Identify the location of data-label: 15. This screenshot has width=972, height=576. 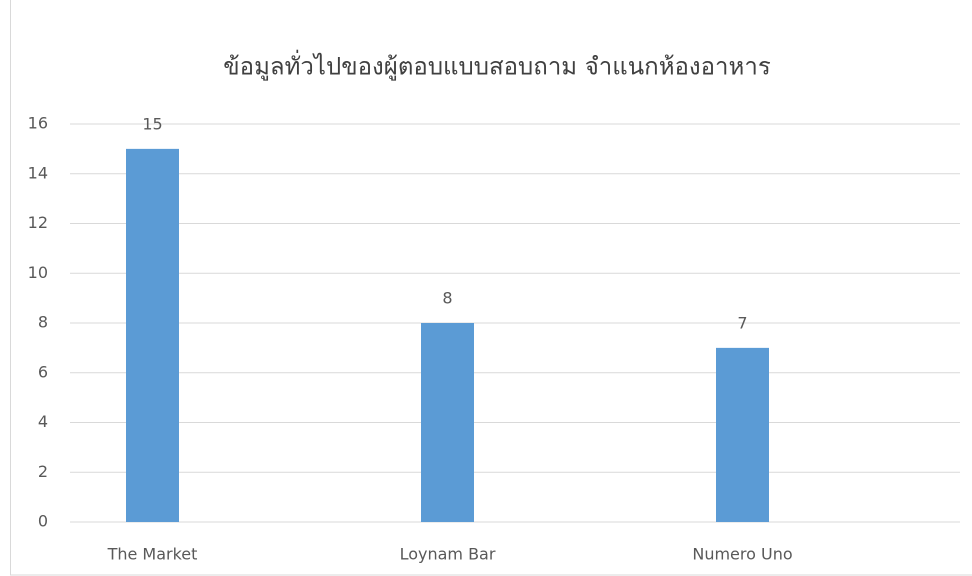
(152, 123).